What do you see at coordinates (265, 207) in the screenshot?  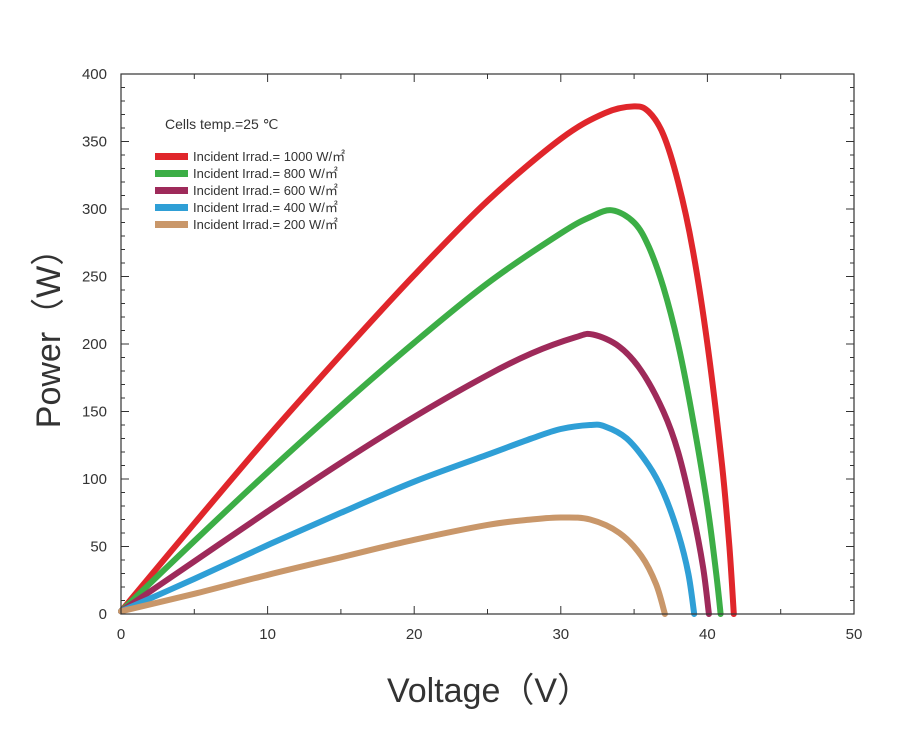 I see `legend-label-4: Incident Irrad.= 400 W/㎡` at bounding box center [265, 207].